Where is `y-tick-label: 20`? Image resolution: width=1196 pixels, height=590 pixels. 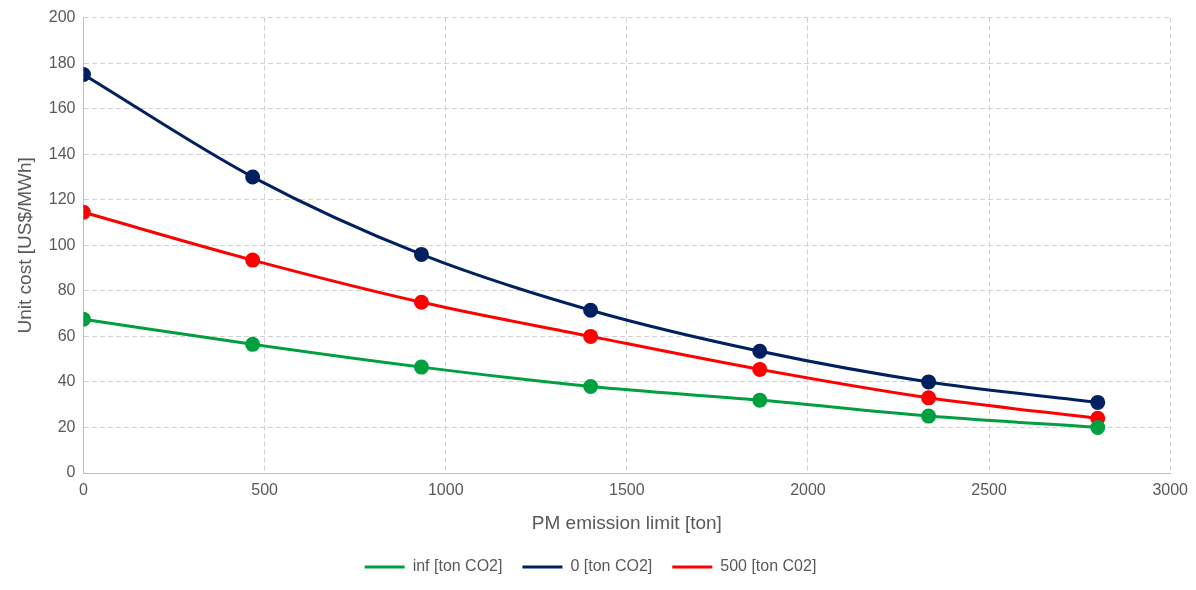
y-tick-label: 20 is located at coordinates (66, 426).